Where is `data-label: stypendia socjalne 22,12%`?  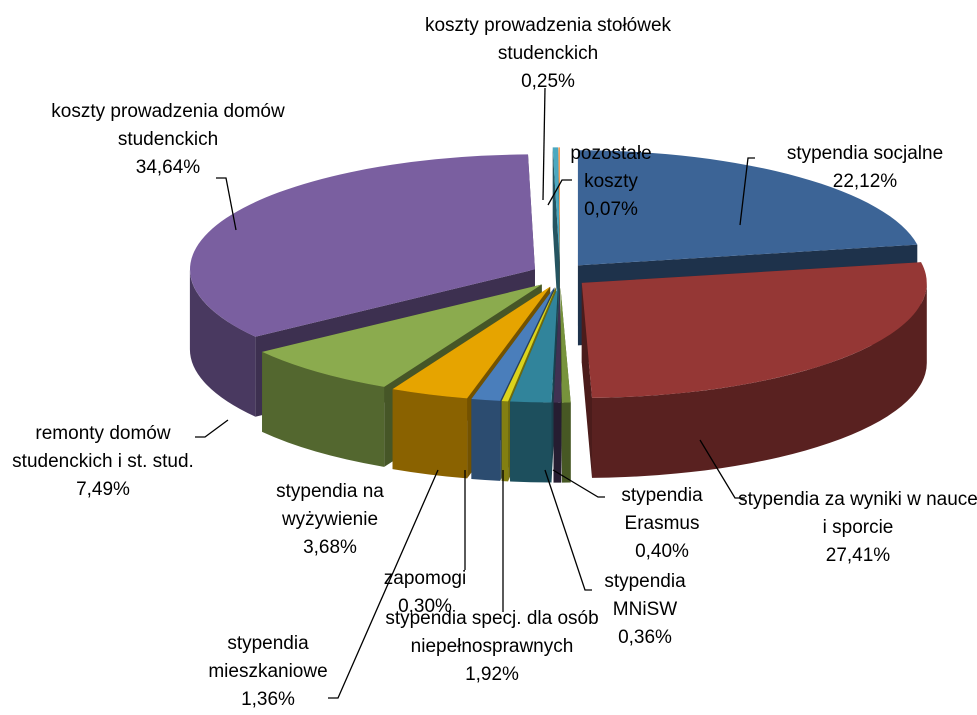
data-label: stypendia socjalne 22,12% is located at coordinates (865, 168).